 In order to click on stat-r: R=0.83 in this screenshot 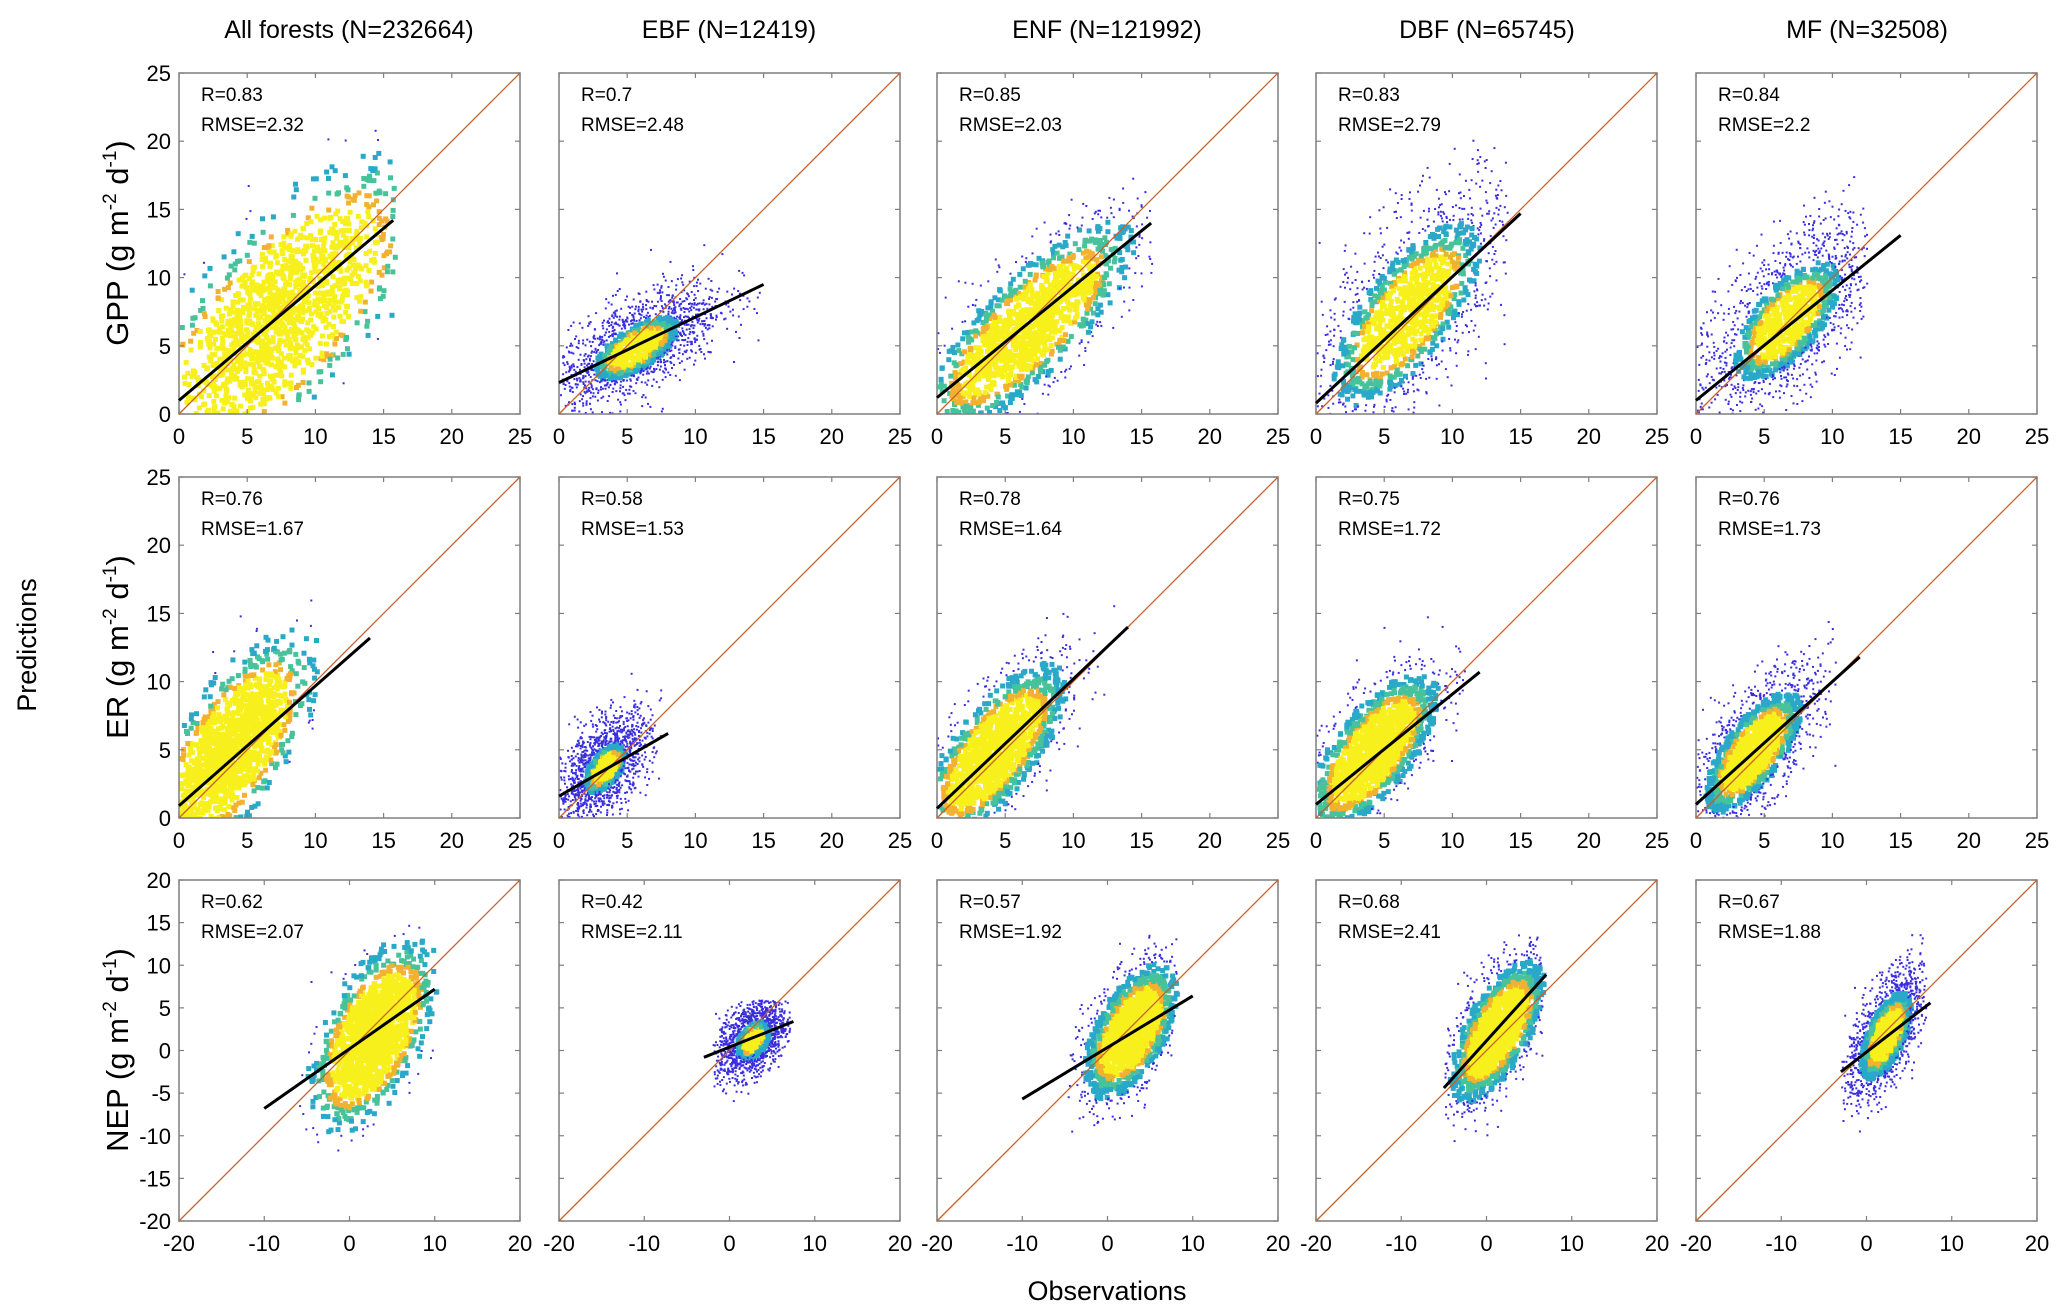, I will do `click(232, 95)`.